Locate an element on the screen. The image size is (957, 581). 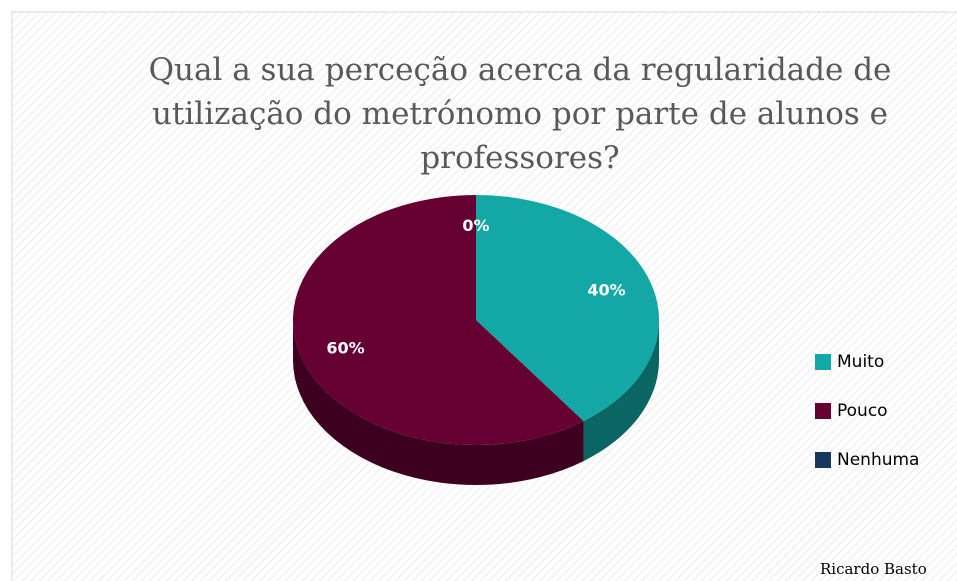
data-label: 40% is located at coordinates (606, 290).